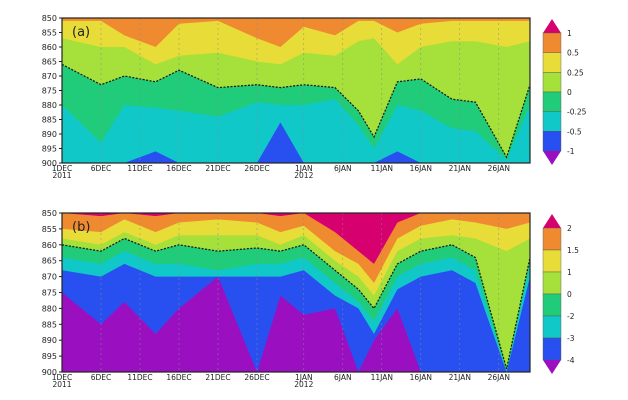 The height and width of the screenshot is (400, 628). Describe the element at coordinates (571, 338) in the screenshot. I see `colorbar-label: -3` at that location.